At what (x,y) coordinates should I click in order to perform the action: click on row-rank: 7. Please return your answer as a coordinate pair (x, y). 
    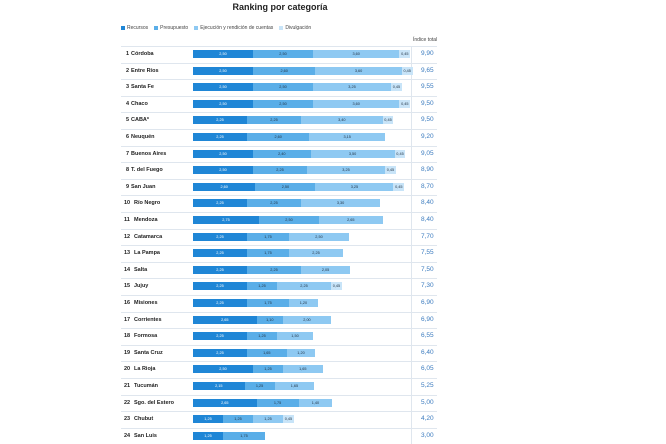
    Looking at the image, I should click on (128, 153).